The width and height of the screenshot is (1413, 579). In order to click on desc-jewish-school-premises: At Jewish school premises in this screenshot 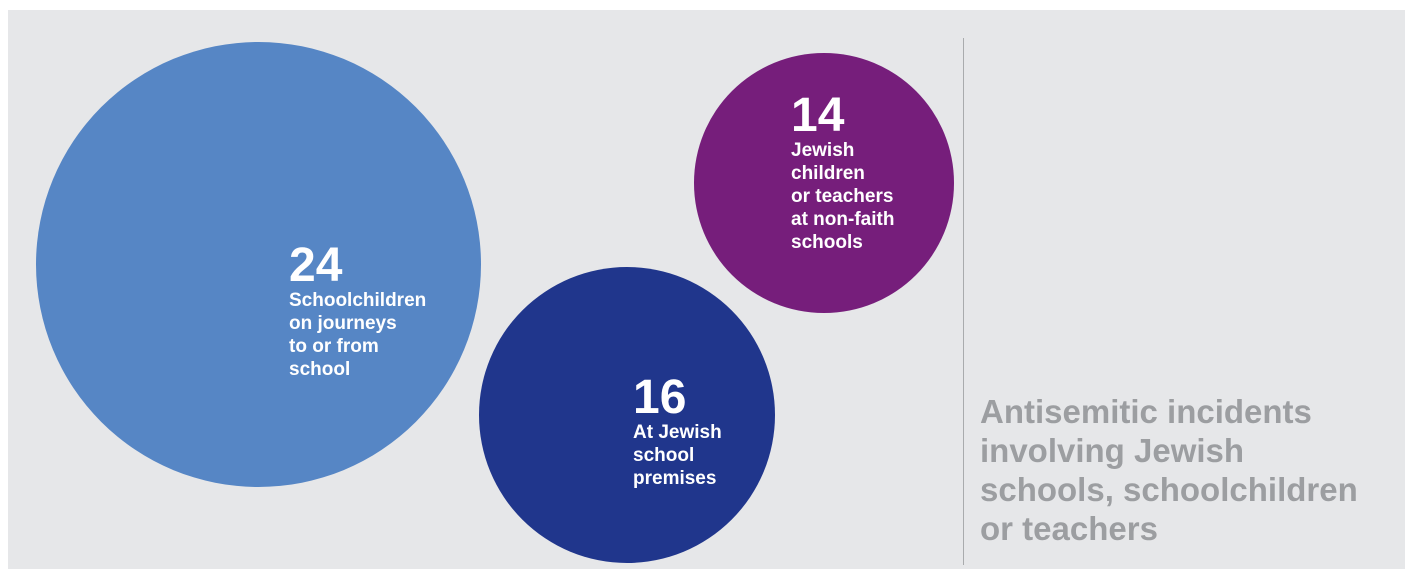, I will do `click(677, 455)`.